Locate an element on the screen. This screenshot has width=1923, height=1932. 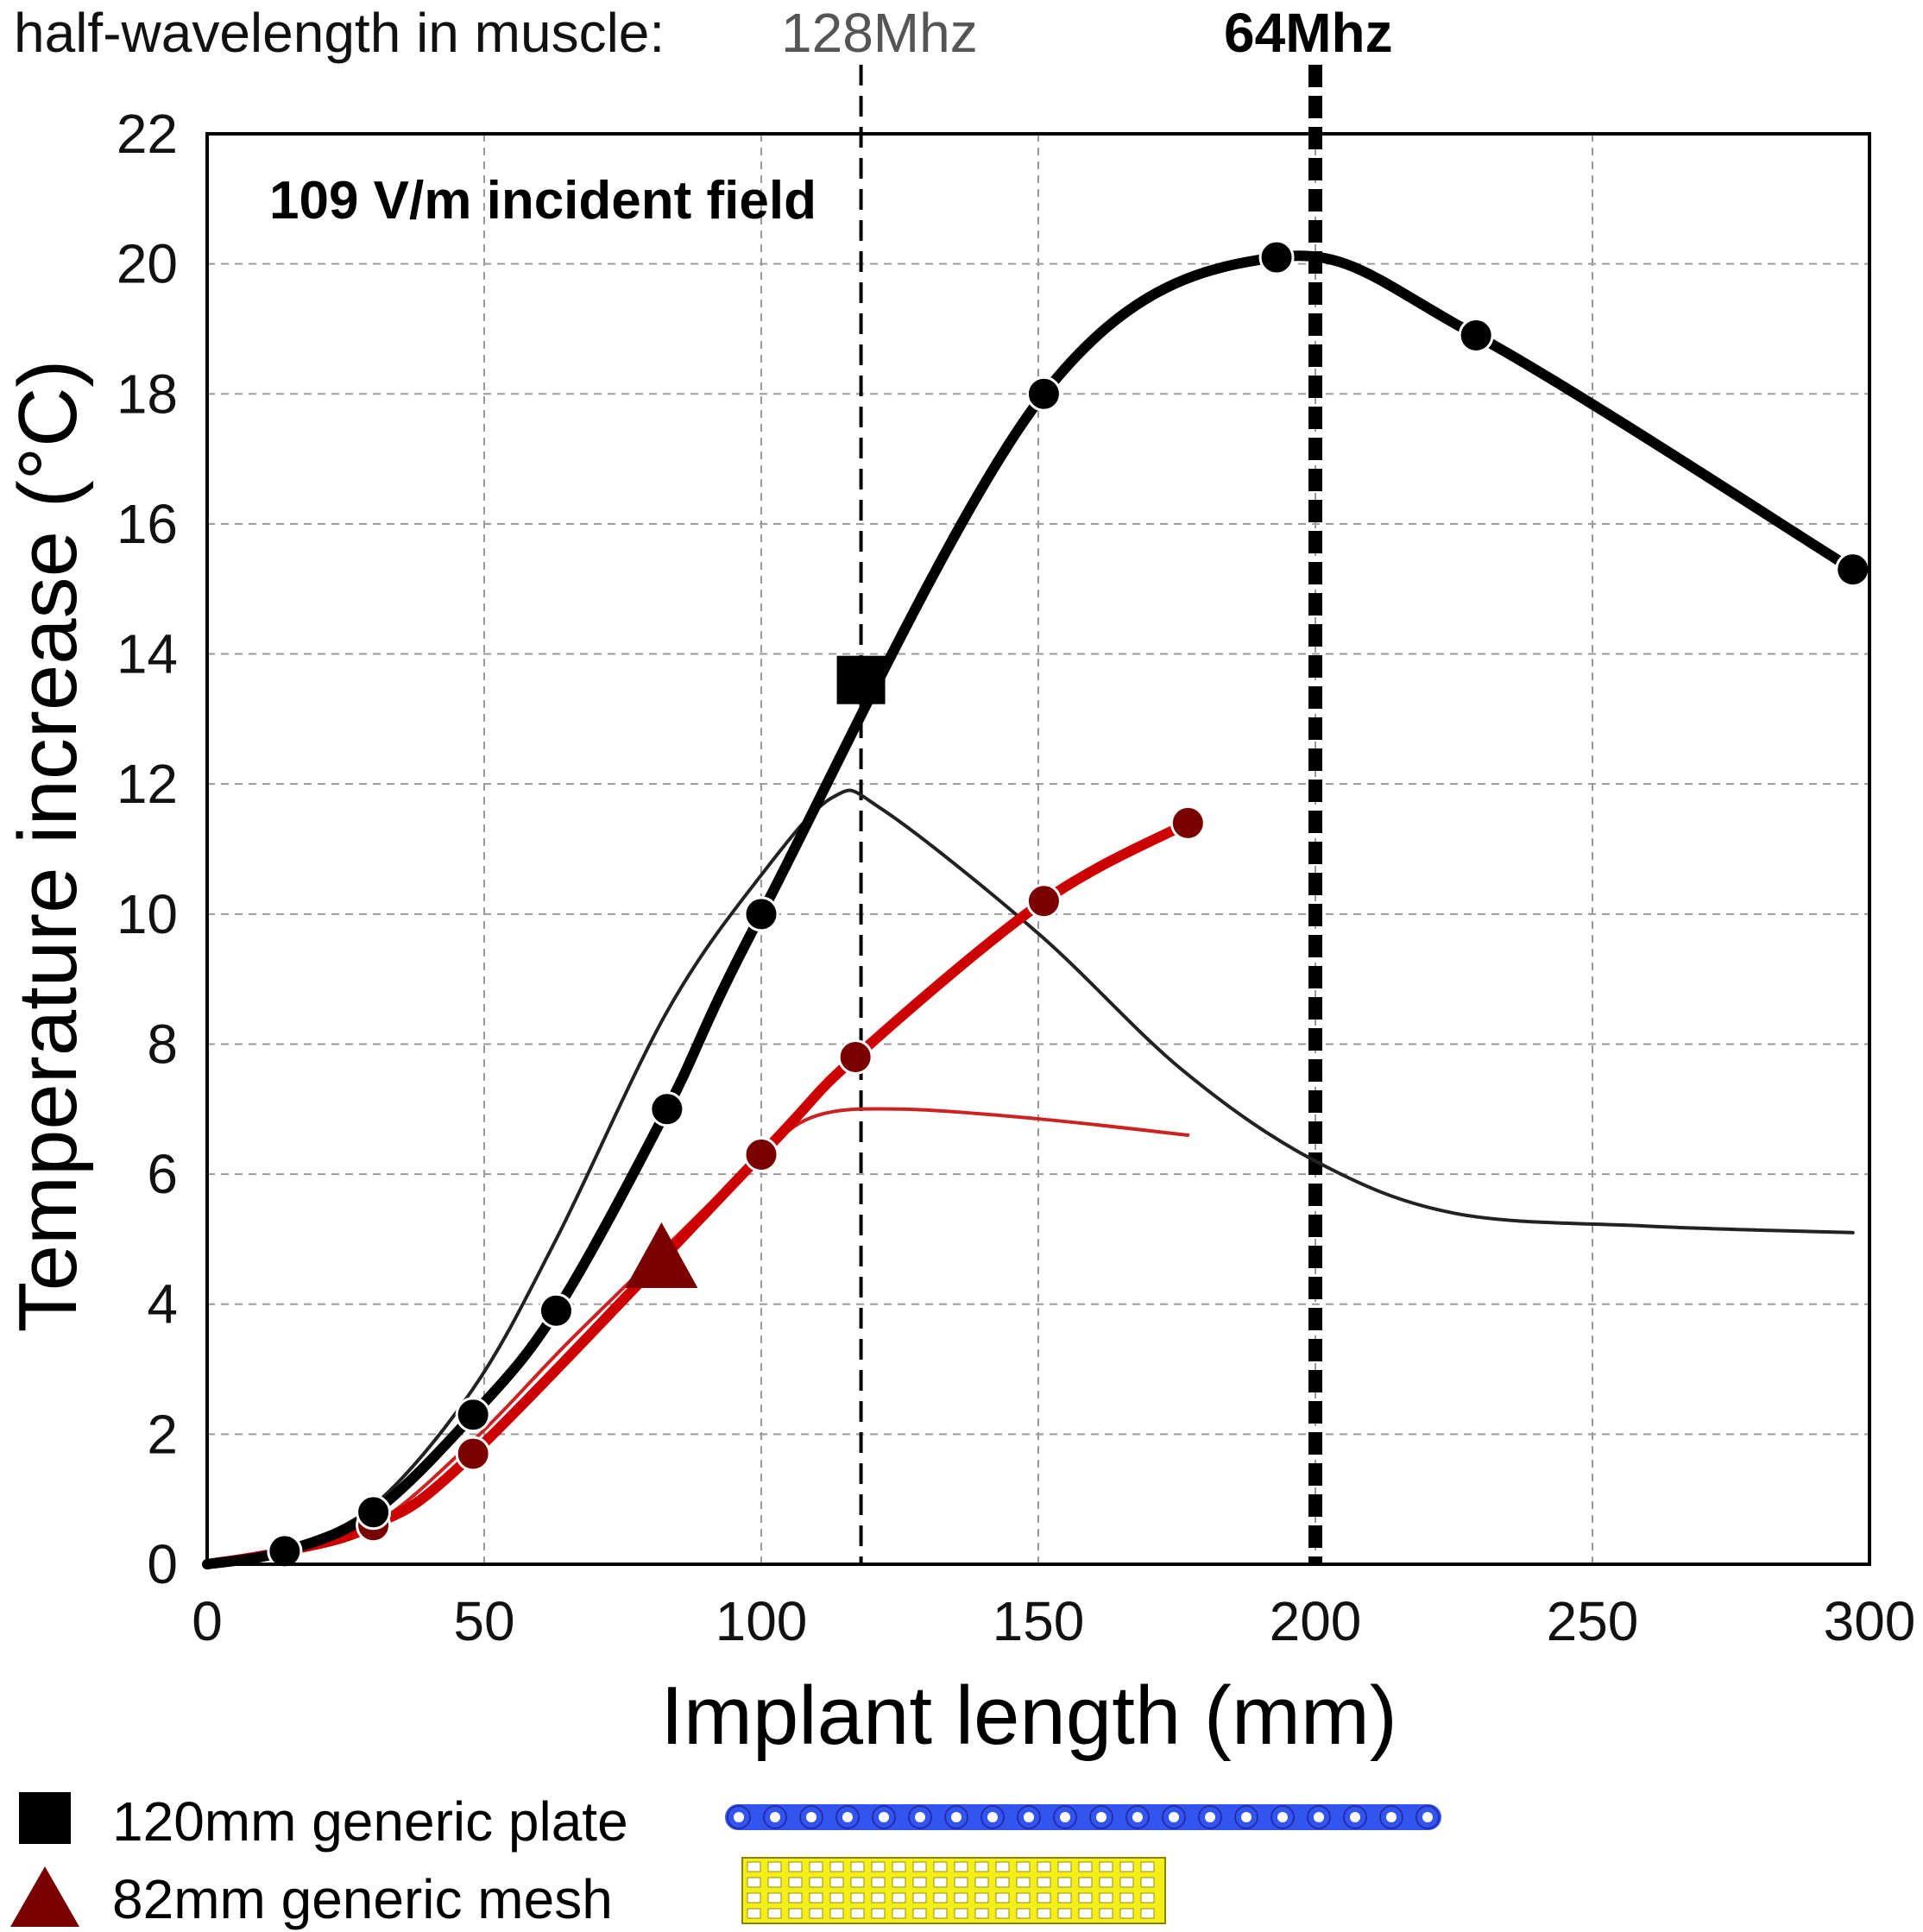
y-tick-label: 4 is located at coordinates (162, 1304).